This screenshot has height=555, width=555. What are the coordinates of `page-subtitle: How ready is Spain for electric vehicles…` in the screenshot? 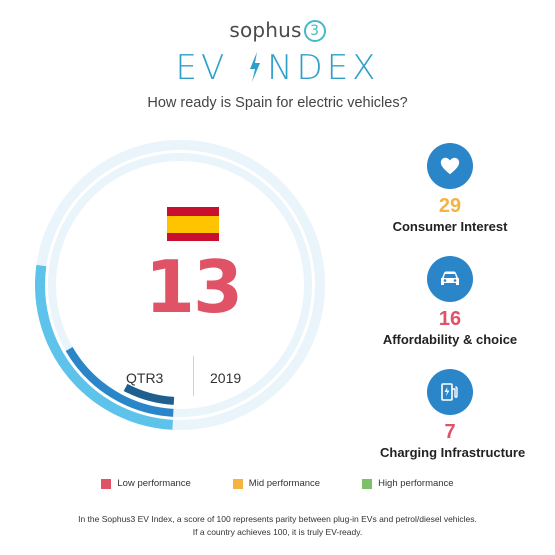 It's located at (277, 103).